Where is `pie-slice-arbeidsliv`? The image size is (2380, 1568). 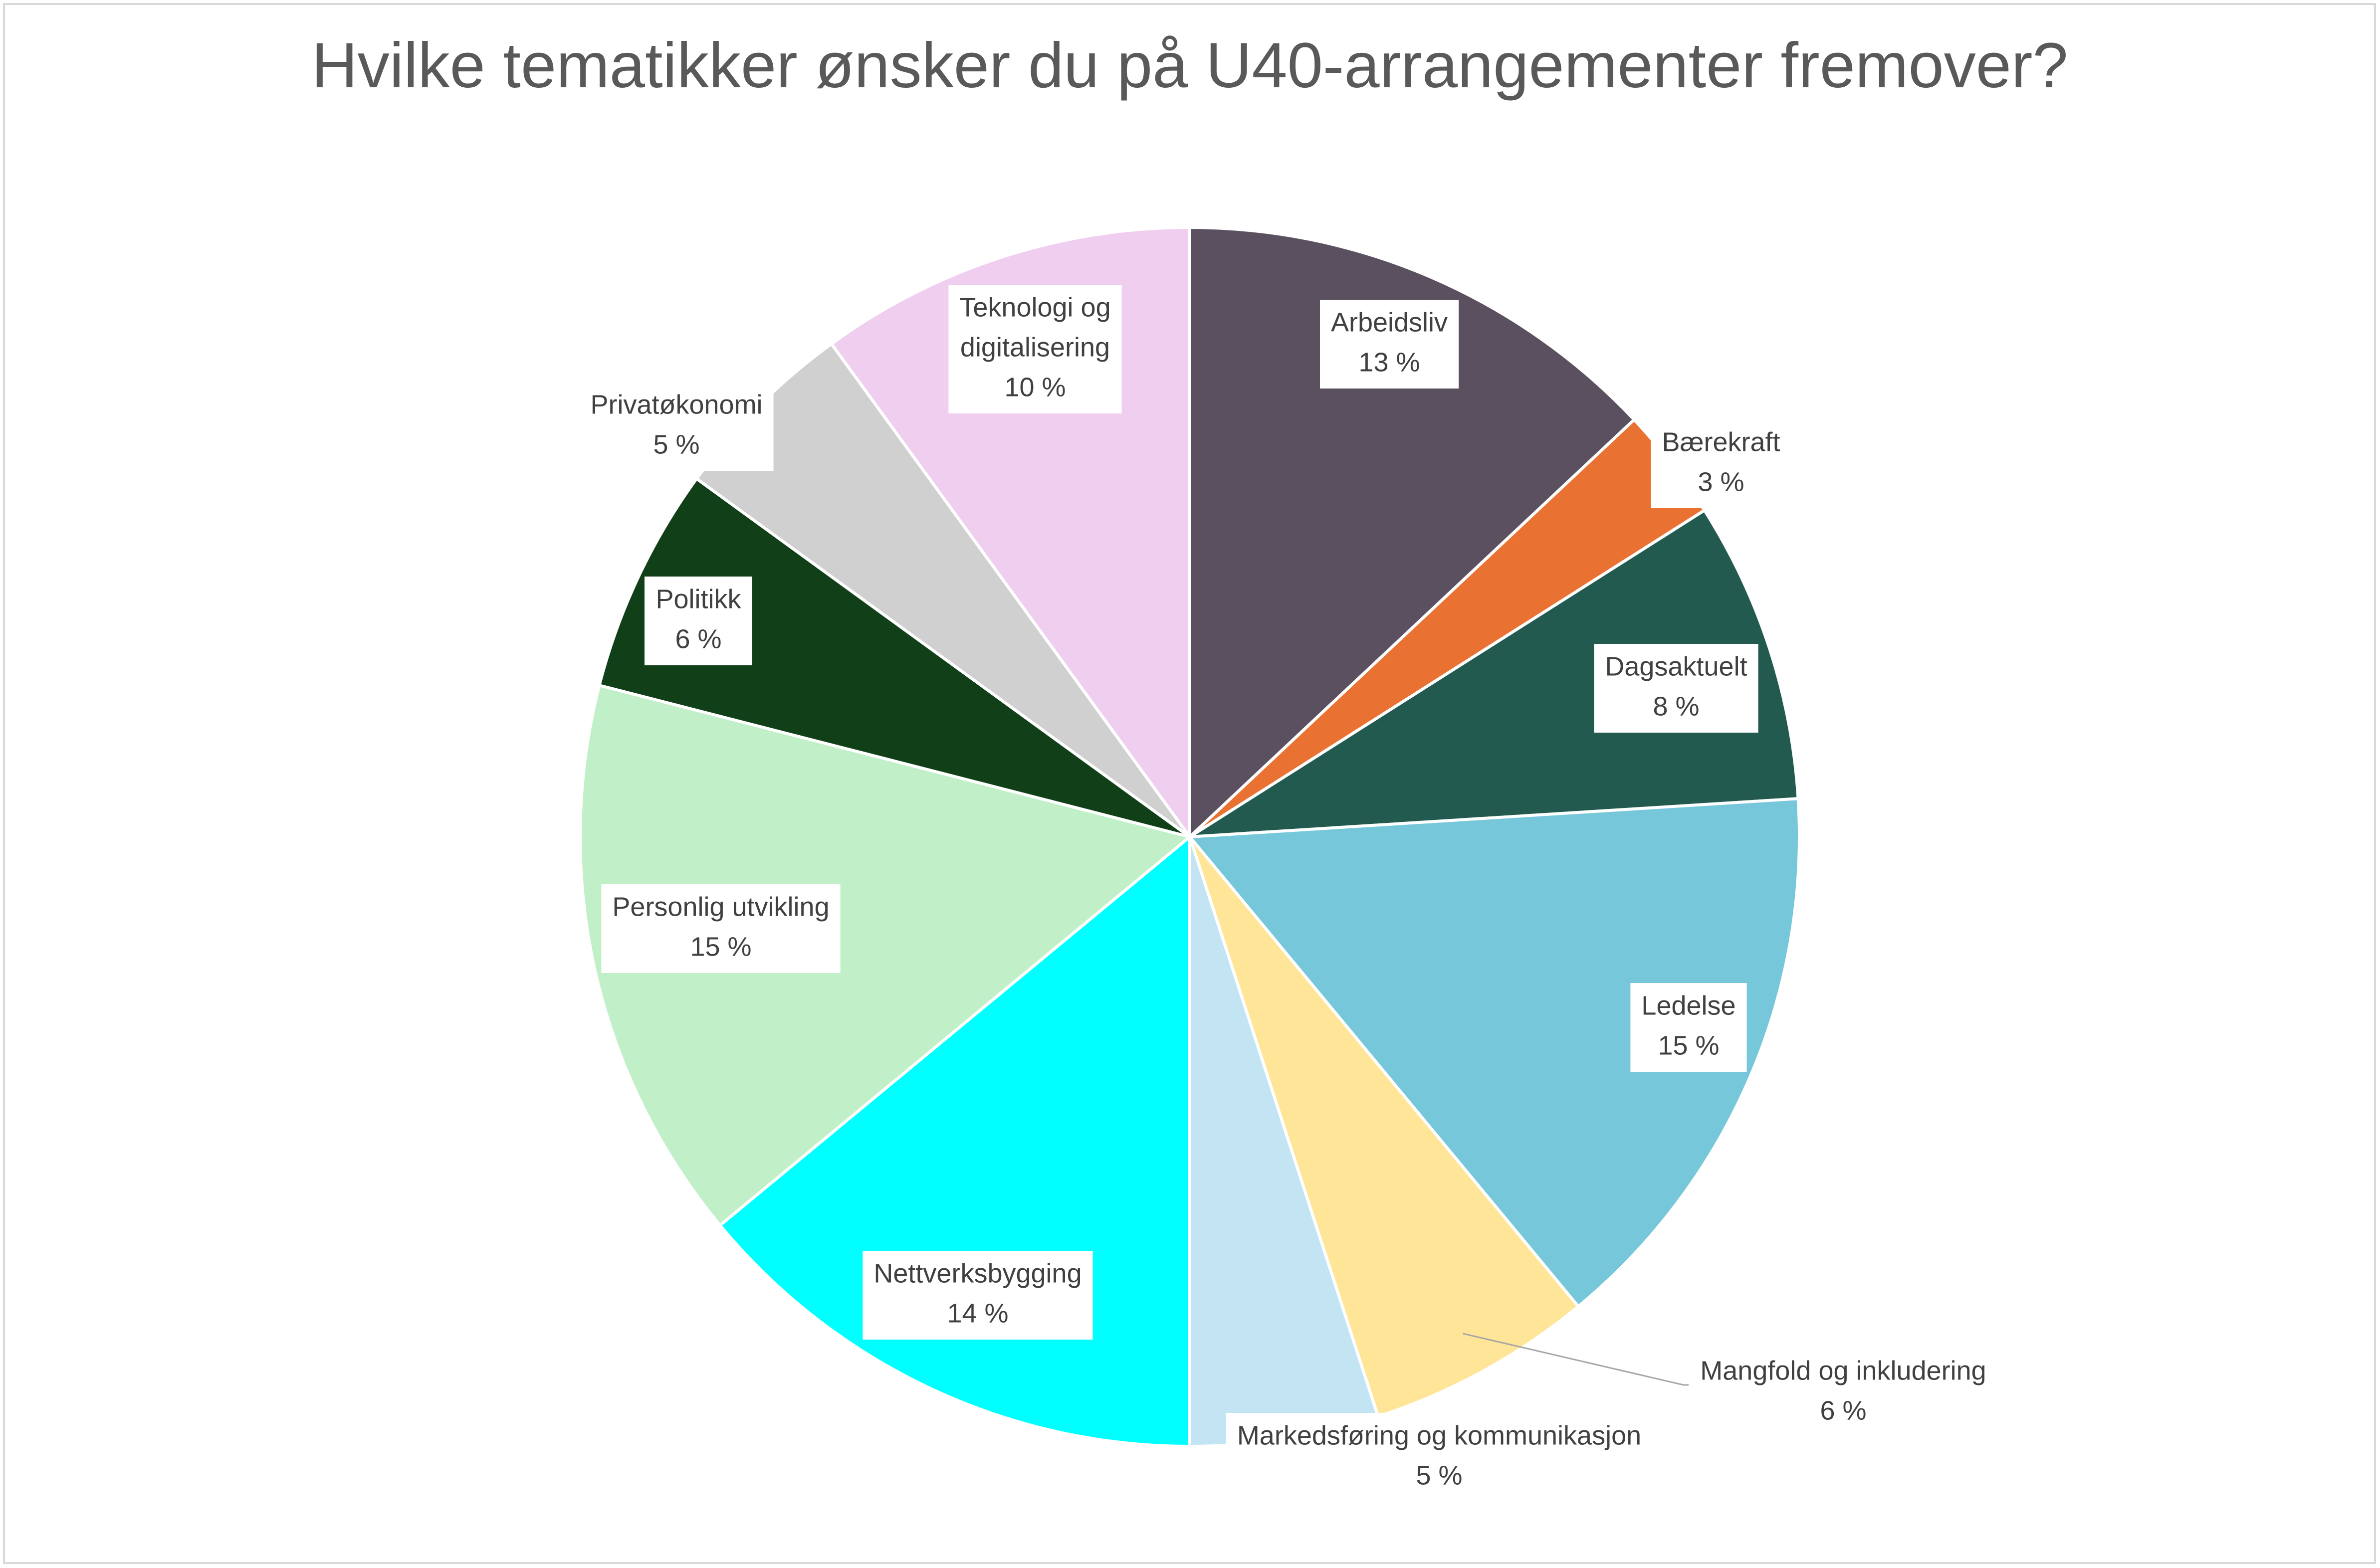 pie-slice-arbeidsliv is located at coordinates (1412, 532).